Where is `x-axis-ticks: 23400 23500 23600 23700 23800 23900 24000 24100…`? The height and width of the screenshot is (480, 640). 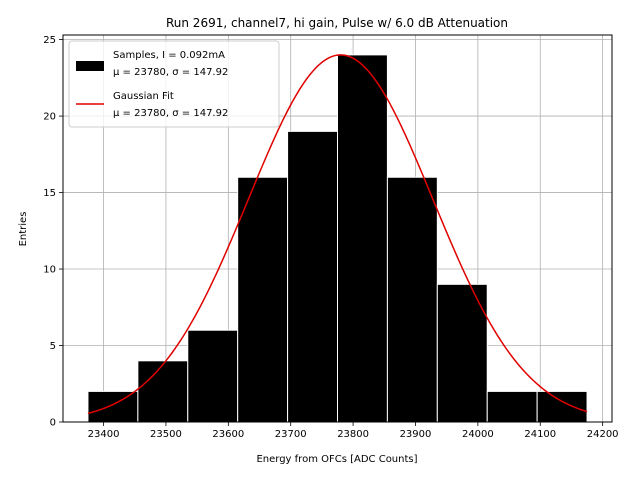
x-axis-ticks: 23400 23500 23600 23700 23800 23900 24000 24100… is located at coordinates (353, 431).